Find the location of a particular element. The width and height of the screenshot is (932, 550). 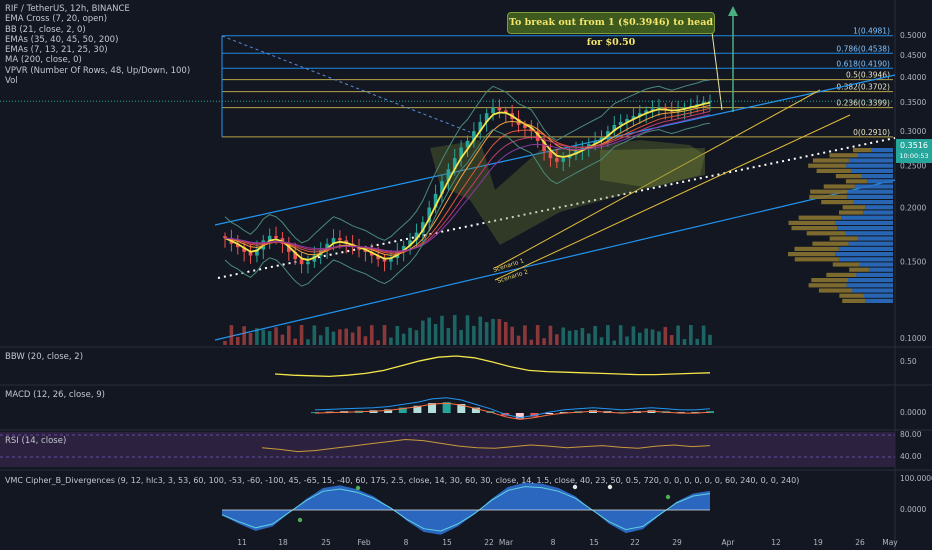

countdown: 10:00:53 is located at coordinates (914, 156).